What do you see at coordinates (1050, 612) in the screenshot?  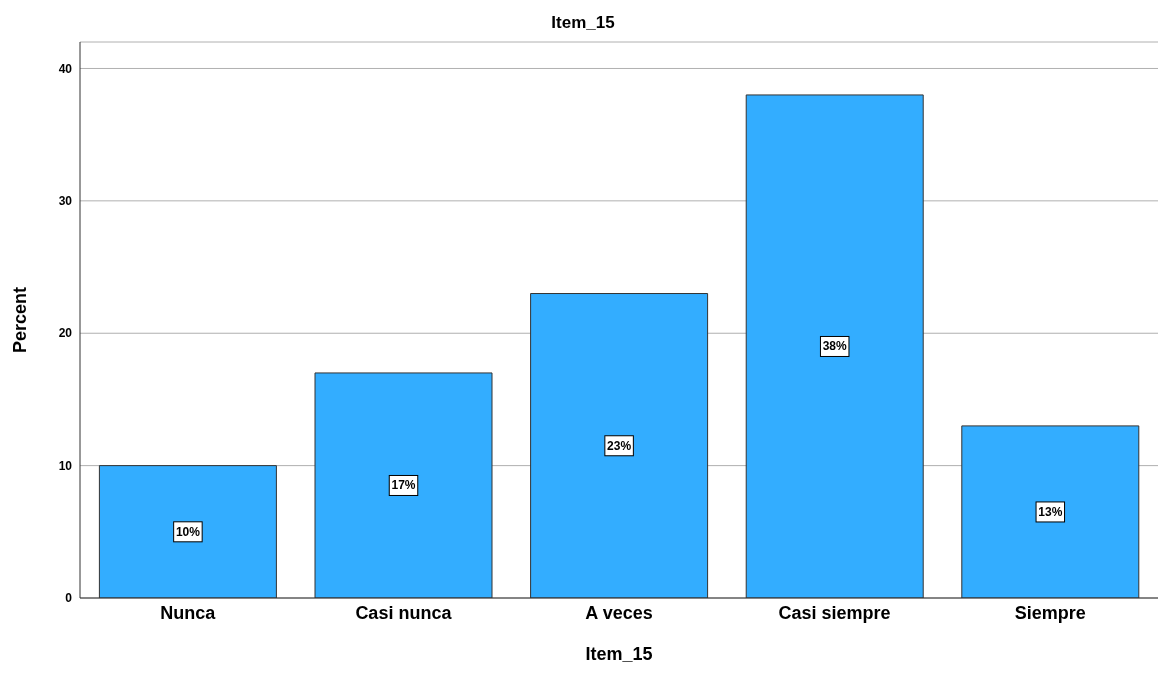 I see `x-tick-label: Siempre` at bounding box center [1050, 612].